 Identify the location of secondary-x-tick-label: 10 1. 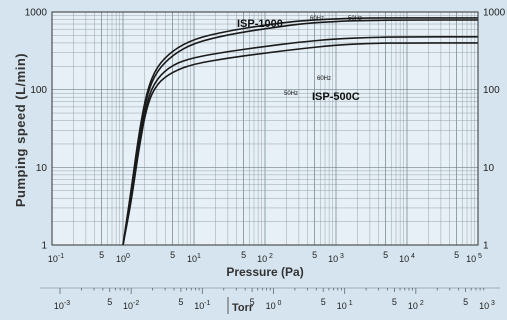
(345, 305).